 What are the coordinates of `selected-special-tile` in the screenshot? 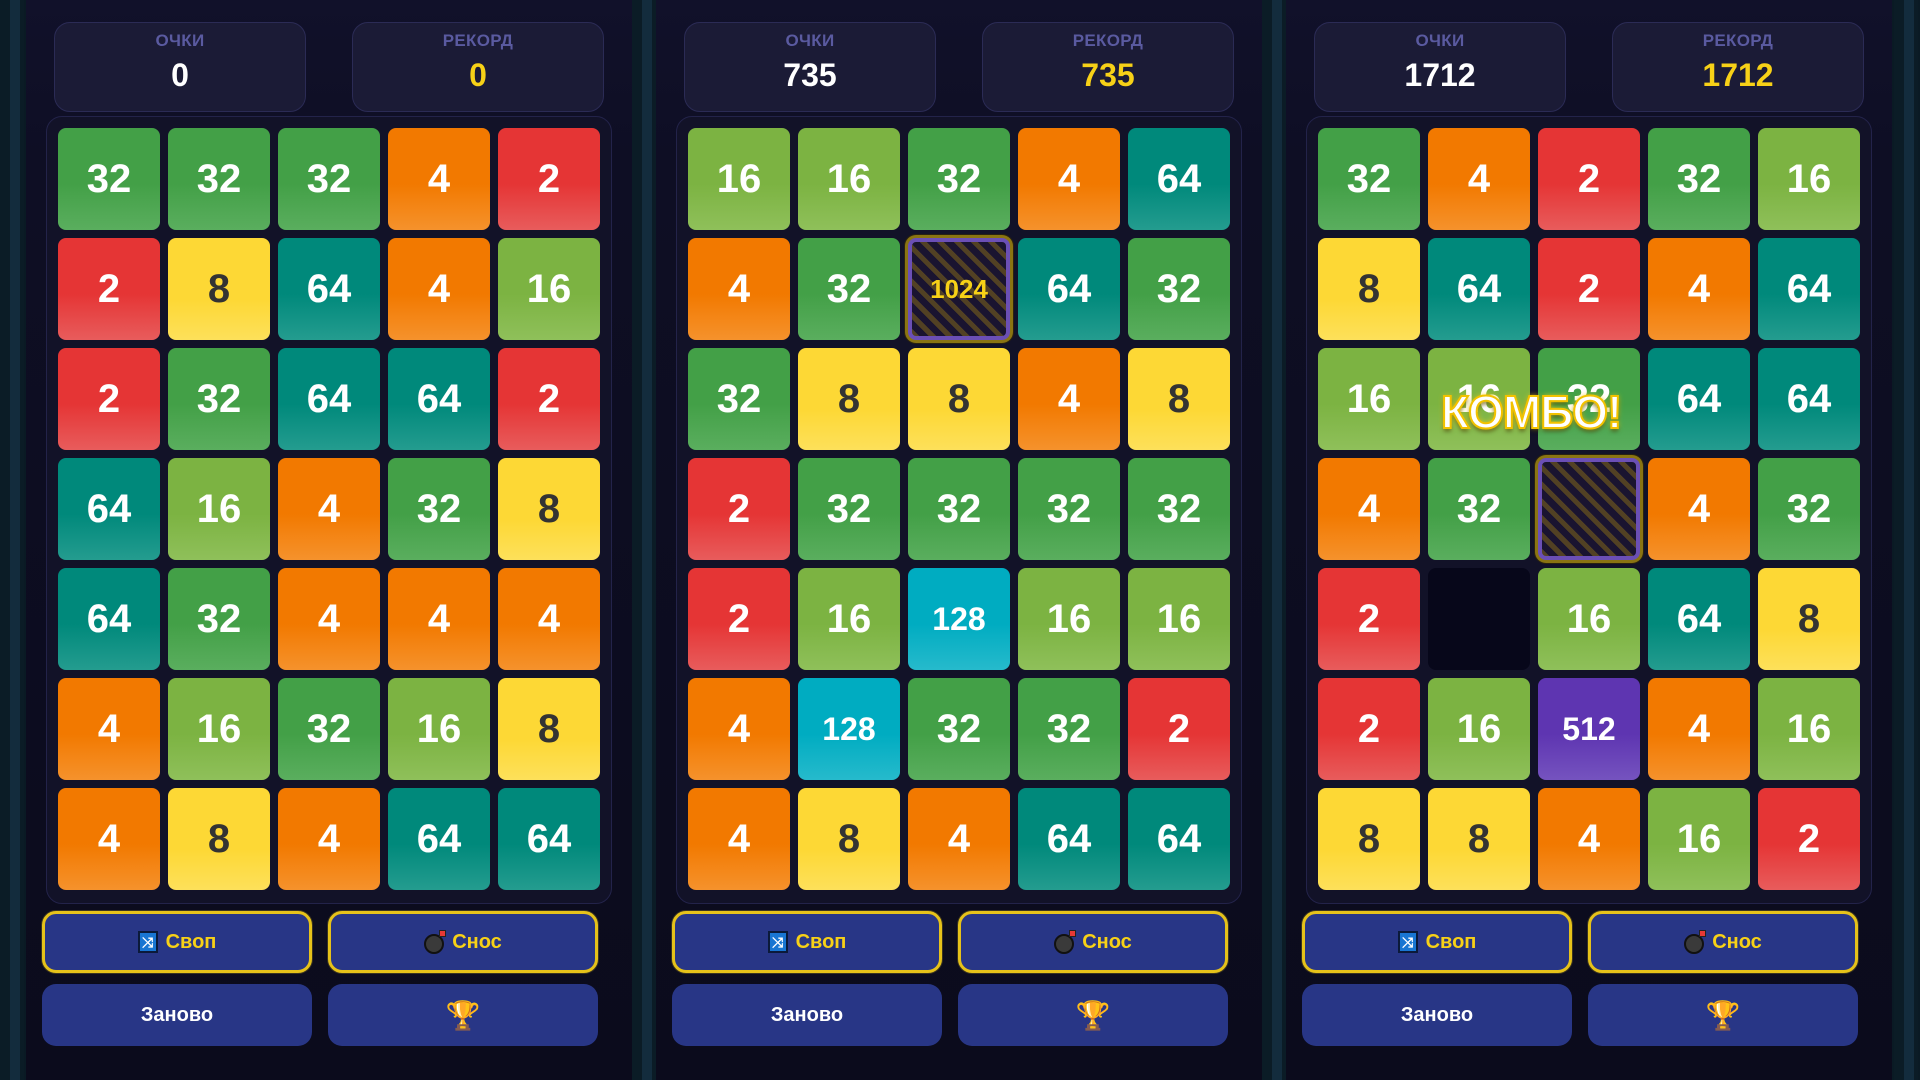 It's located at (1589, 509).